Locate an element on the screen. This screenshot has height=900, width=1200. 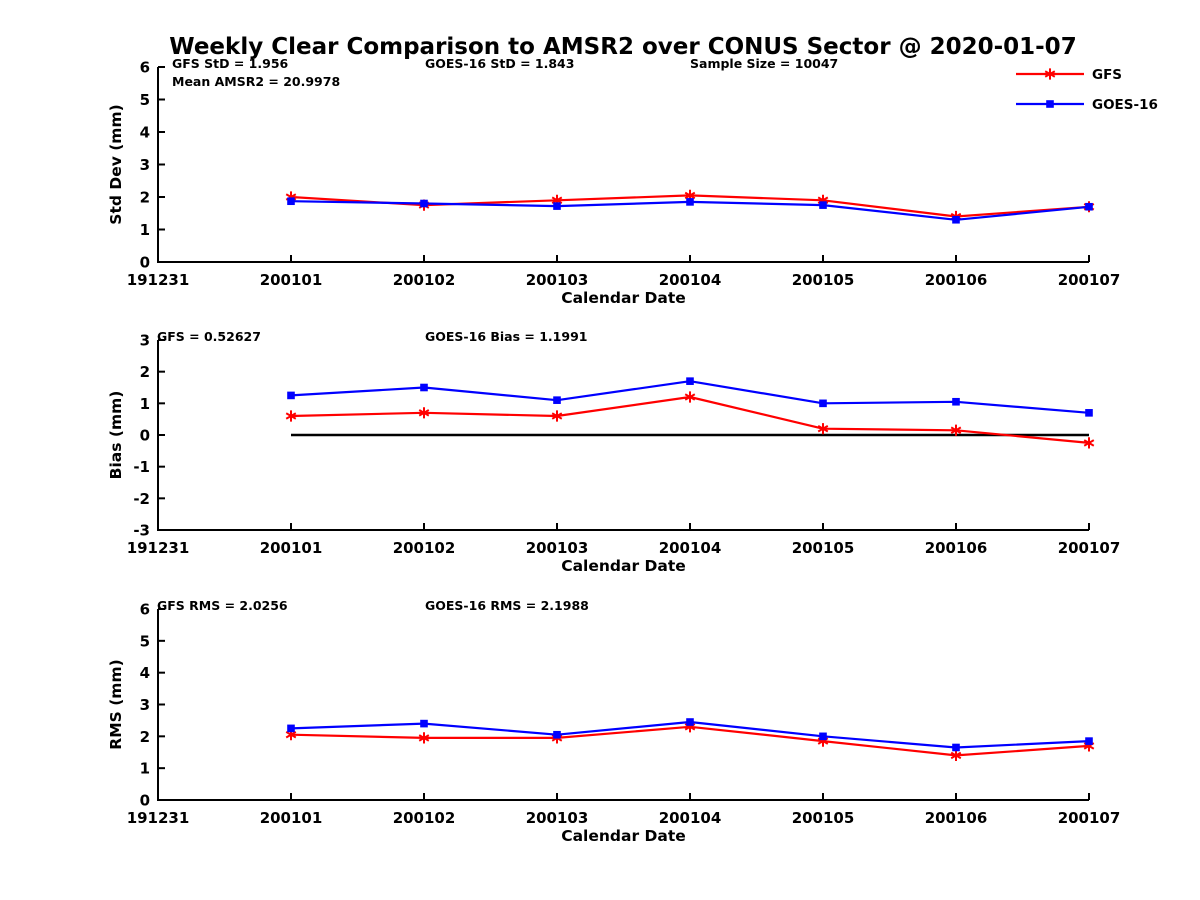
y-tick-label: -3 is located at coordinates (141, 531).